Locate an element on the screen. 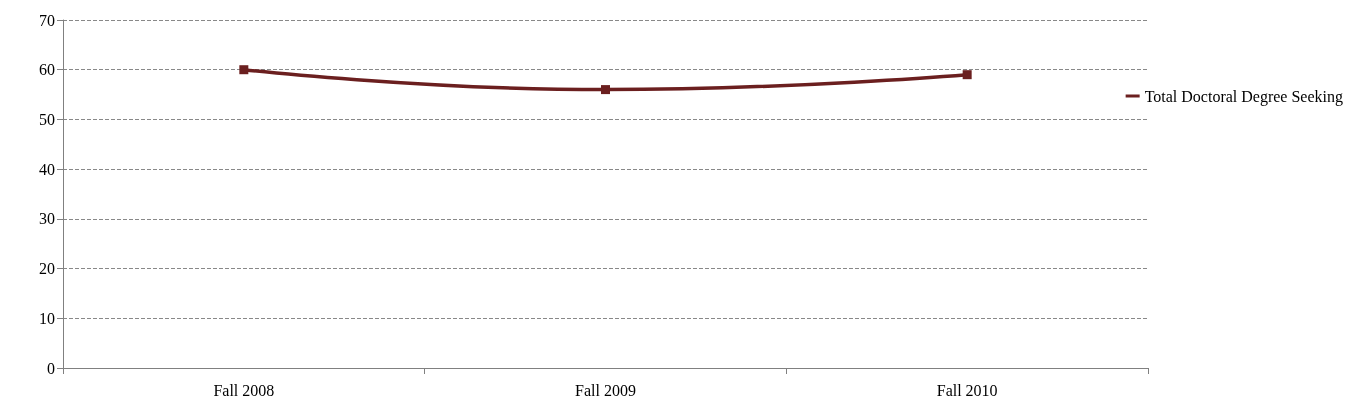 The image size is (1356, 414). y-tick-label: 60 is located at coordinates (47, 70).